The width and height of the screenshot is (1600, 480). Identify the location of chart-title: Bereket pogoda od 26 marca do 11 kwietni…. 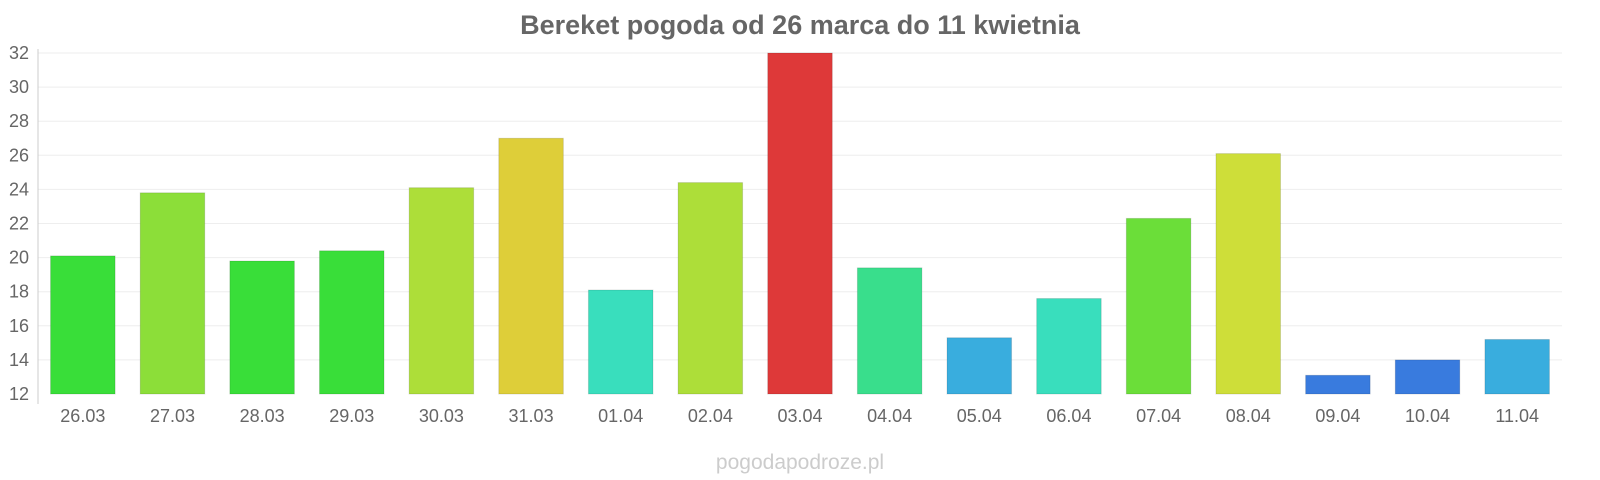
(800, 25).